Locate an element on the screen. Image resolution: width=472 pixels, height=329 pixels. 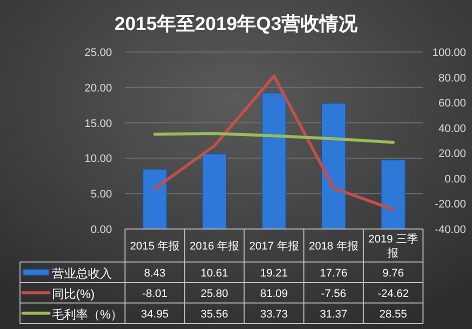
line-series is located at coordinates (274, 138).